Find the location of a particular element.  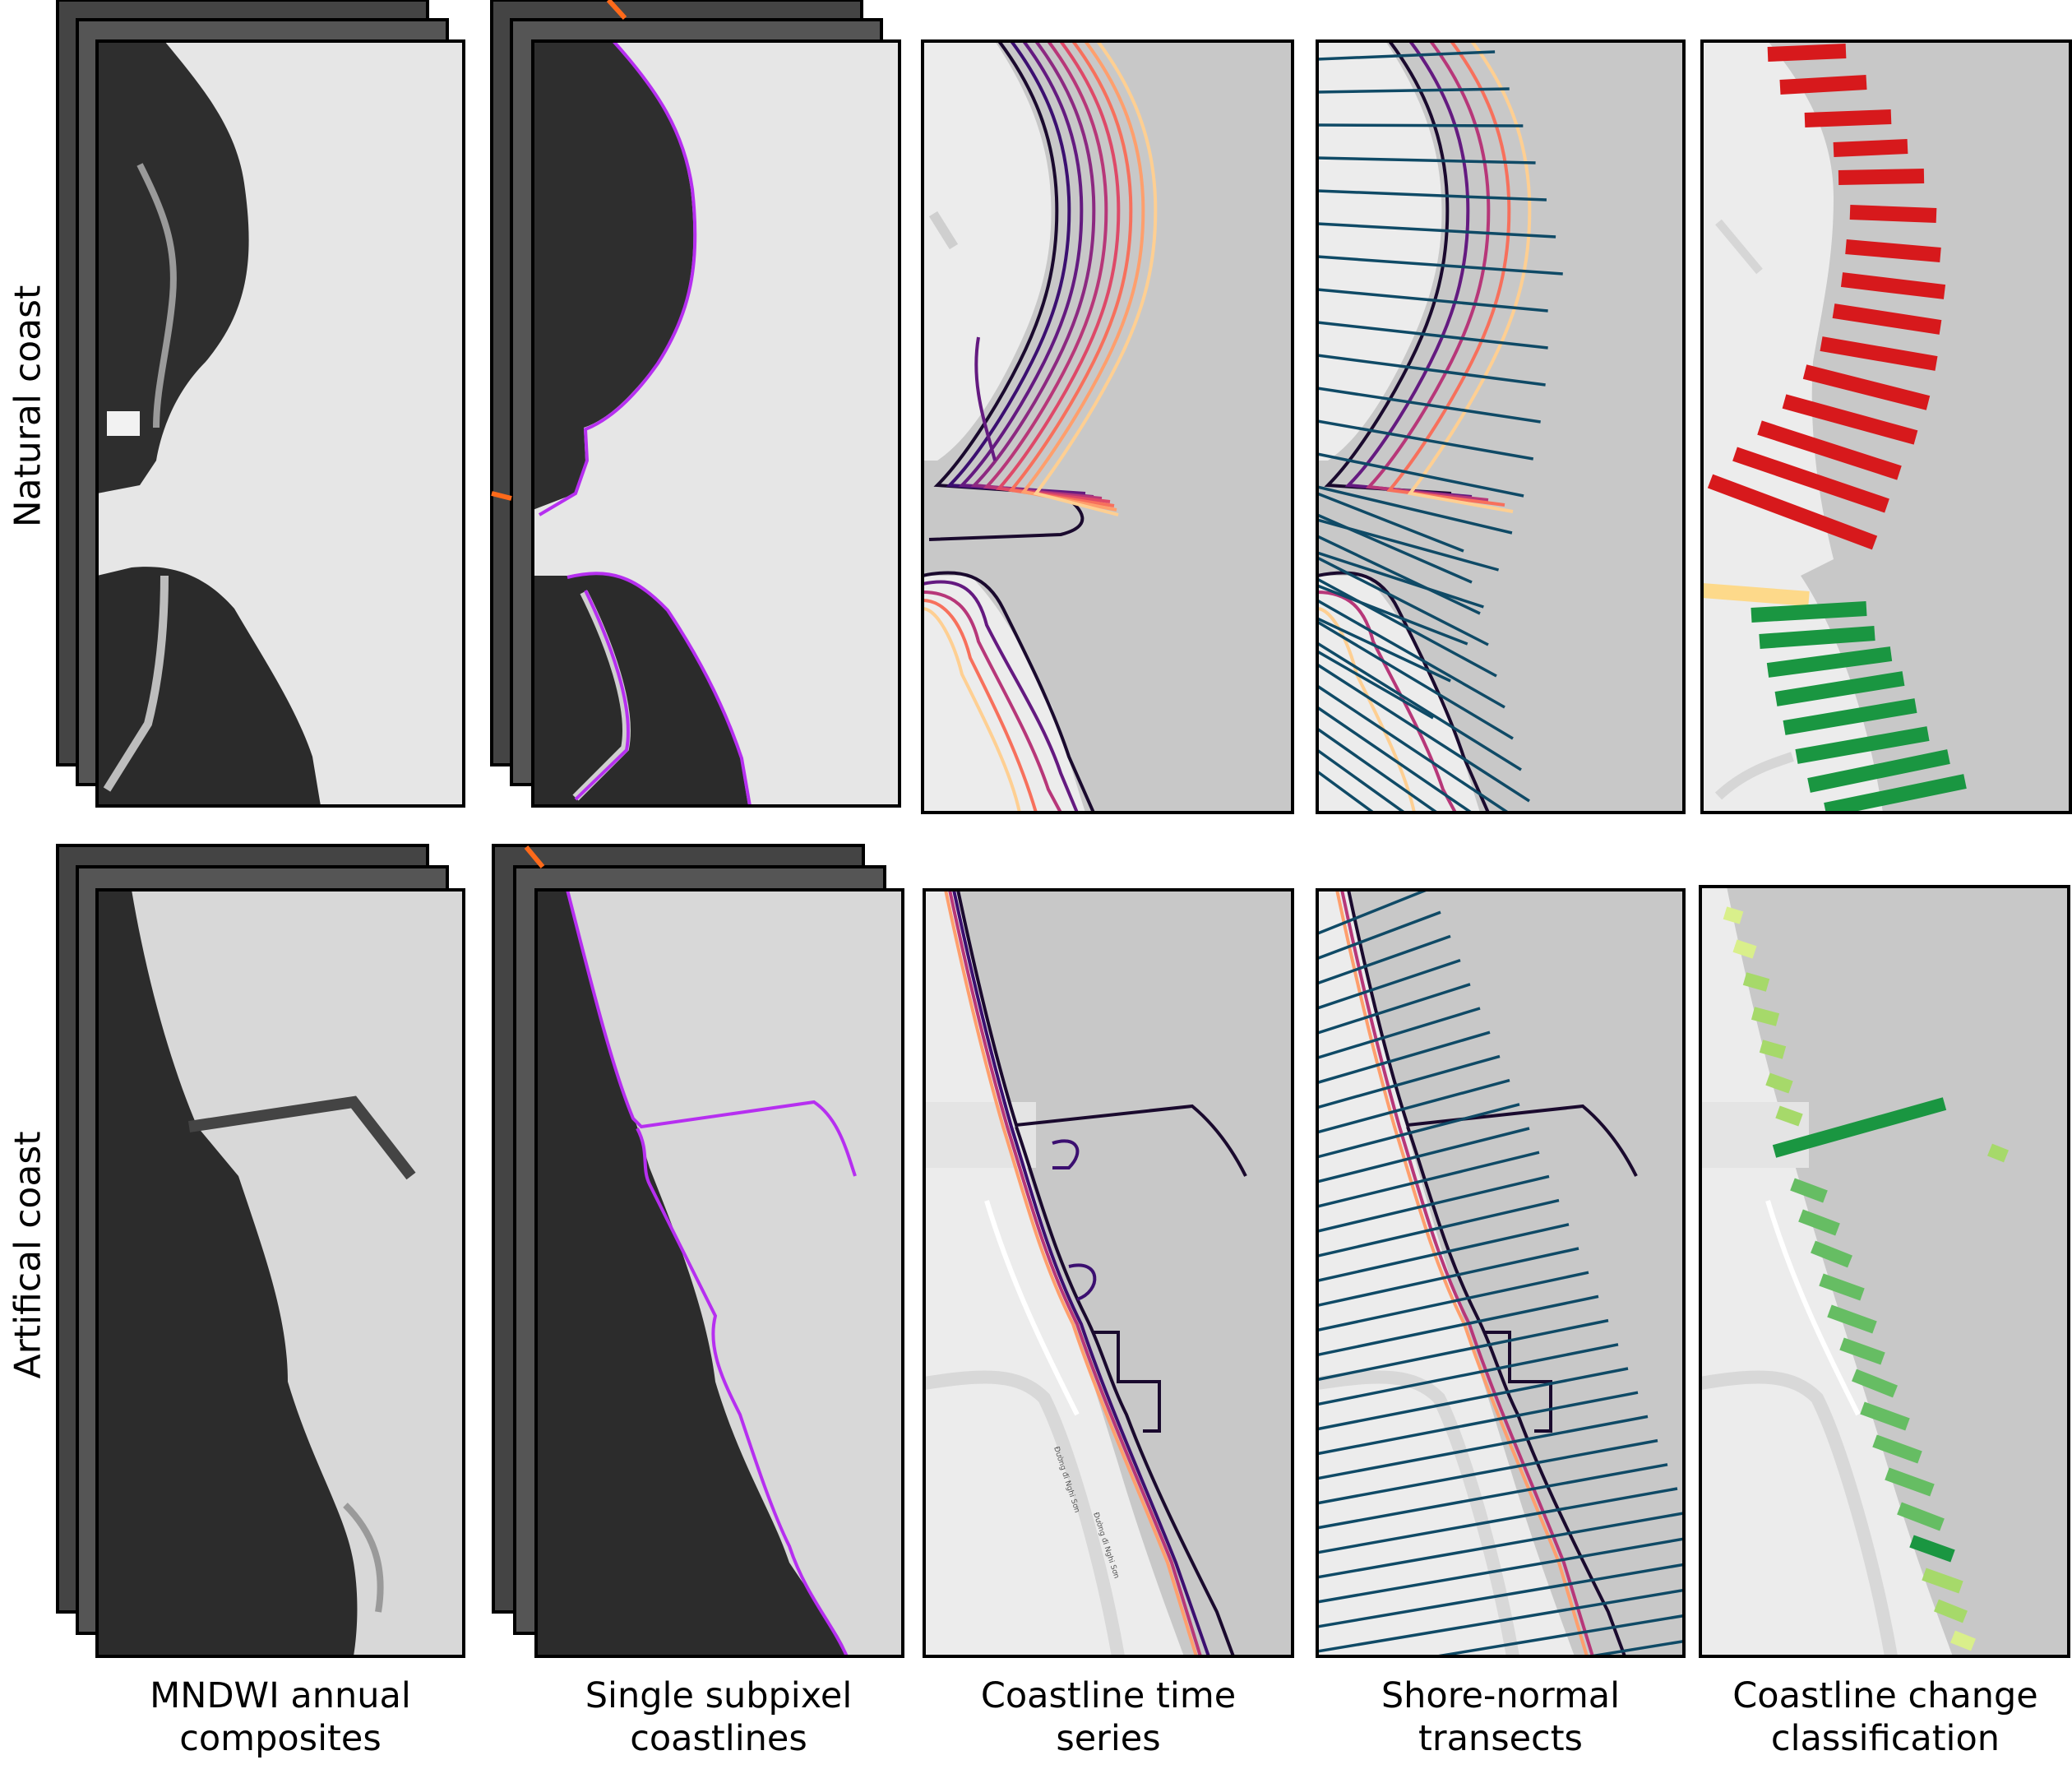

artificial-coastline-line is located at coordinates (711, 1273).